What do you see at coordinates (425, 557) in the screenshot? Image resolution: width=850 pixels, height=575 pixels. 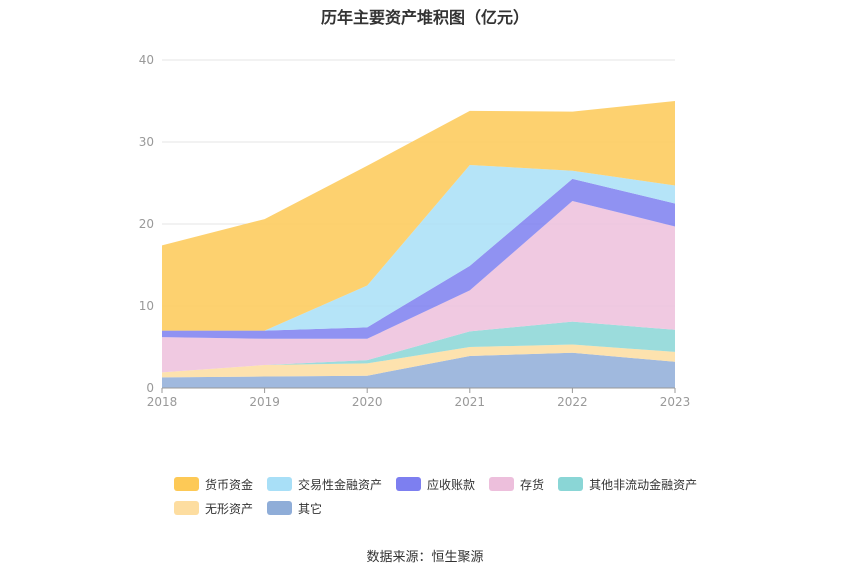 I see `data-source-note: 数据来源：恒生聚源` at bounding box center [425, 557].